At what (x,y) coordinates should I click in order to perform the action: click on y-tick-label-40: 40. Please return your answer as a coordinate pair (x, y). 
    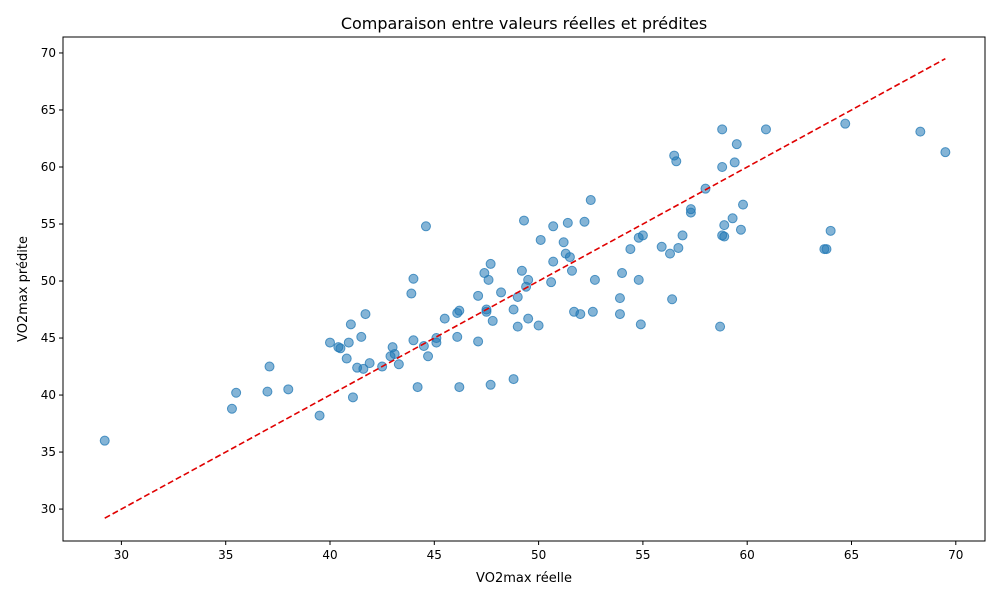
    Looking at the image, I should click on (48, 395).